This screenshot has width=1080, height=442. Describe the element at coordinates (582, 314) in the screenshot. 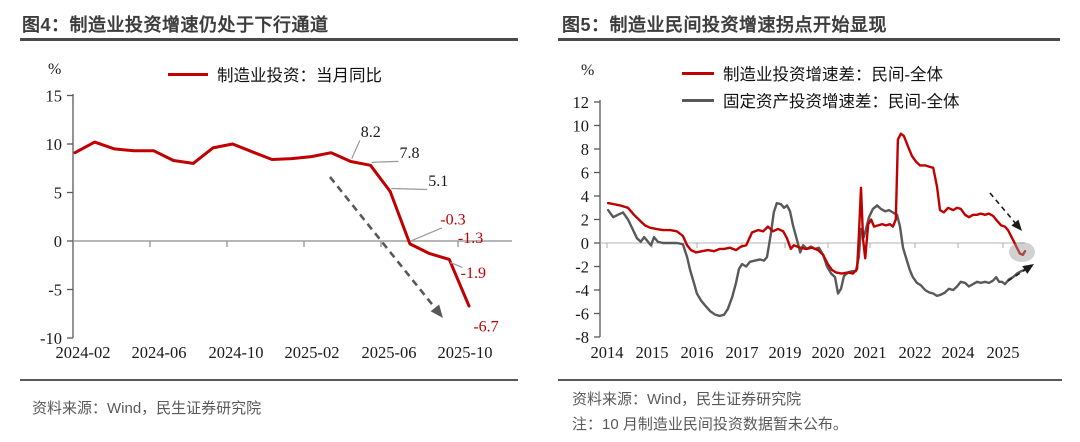

I see `fig5-y-tick-label: -6` at that location.